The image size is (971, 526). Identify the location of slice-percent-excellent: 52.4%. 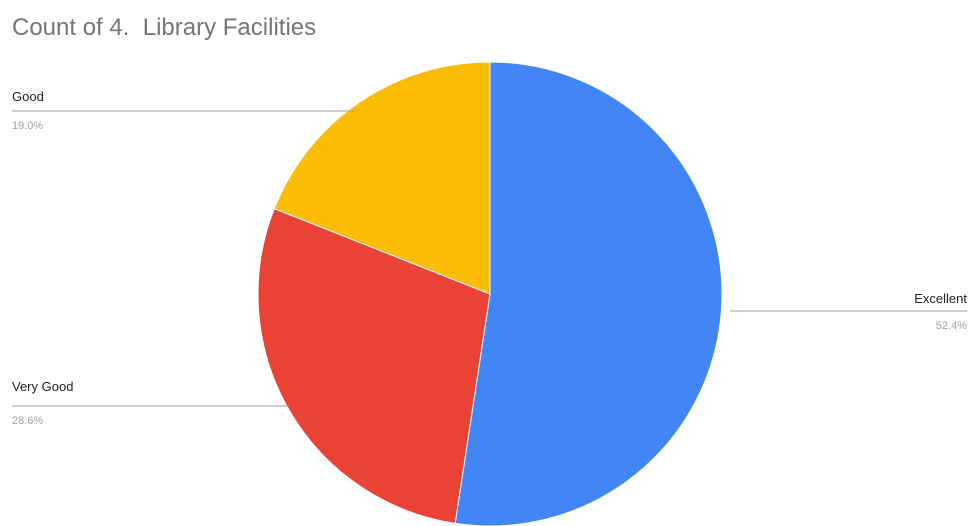
(951, 326).